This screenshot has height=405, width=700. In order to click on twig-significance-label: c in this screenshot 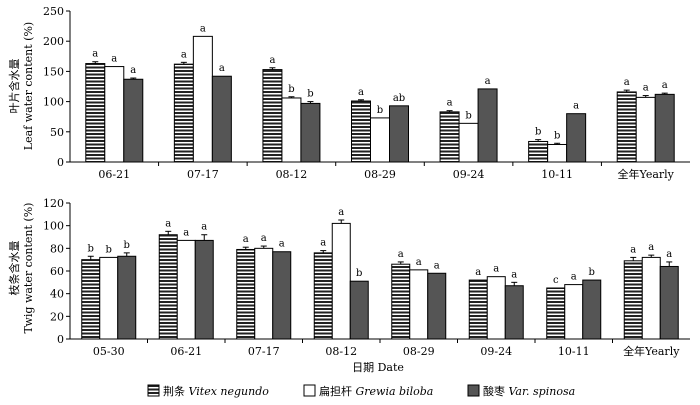, I will do `click(556, 280)`.